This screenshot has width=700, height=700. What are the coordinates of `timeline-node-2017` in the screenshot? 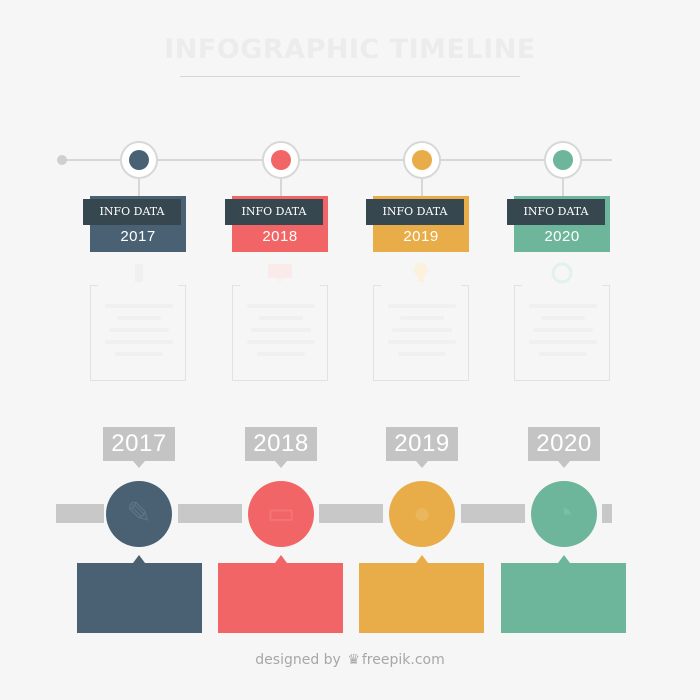 It's located at (139, 160).